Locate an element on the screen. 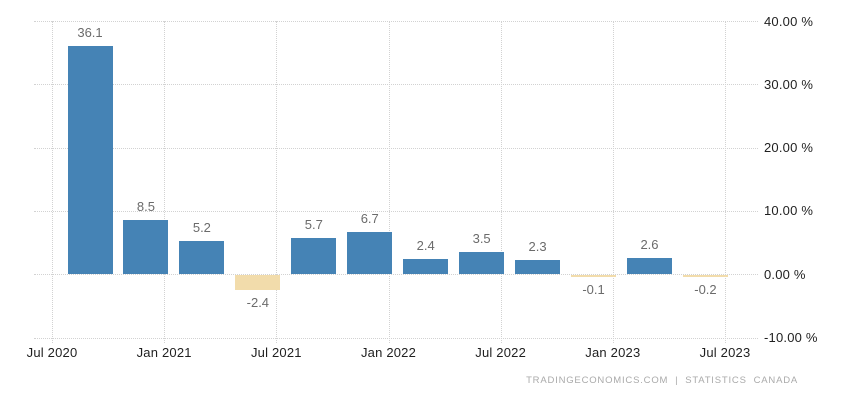 The width and height of the screenshot is (850, 400). y-axis-tick-label: 10.00 % is located at coordinates (789, 211).